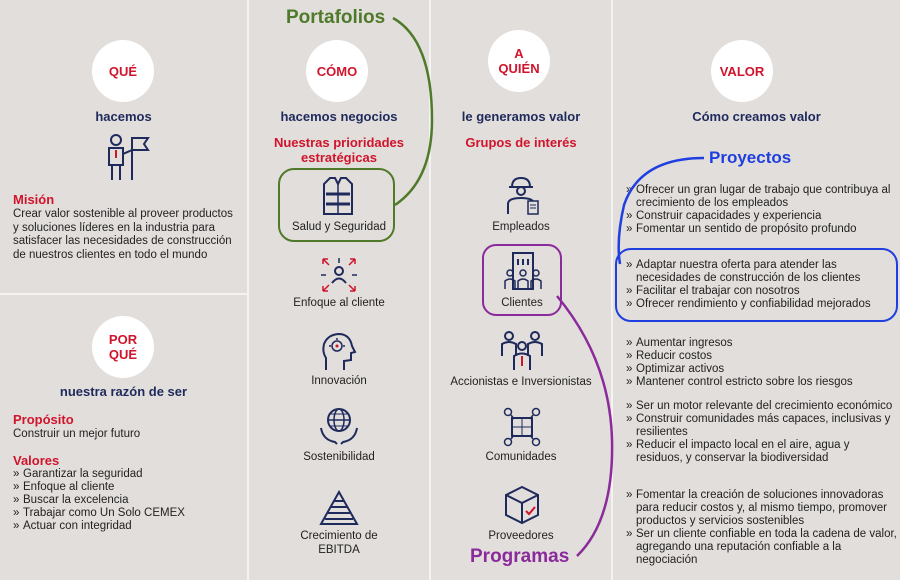  I want to click on valor-circle-label: VALOR, so click(742, 71).